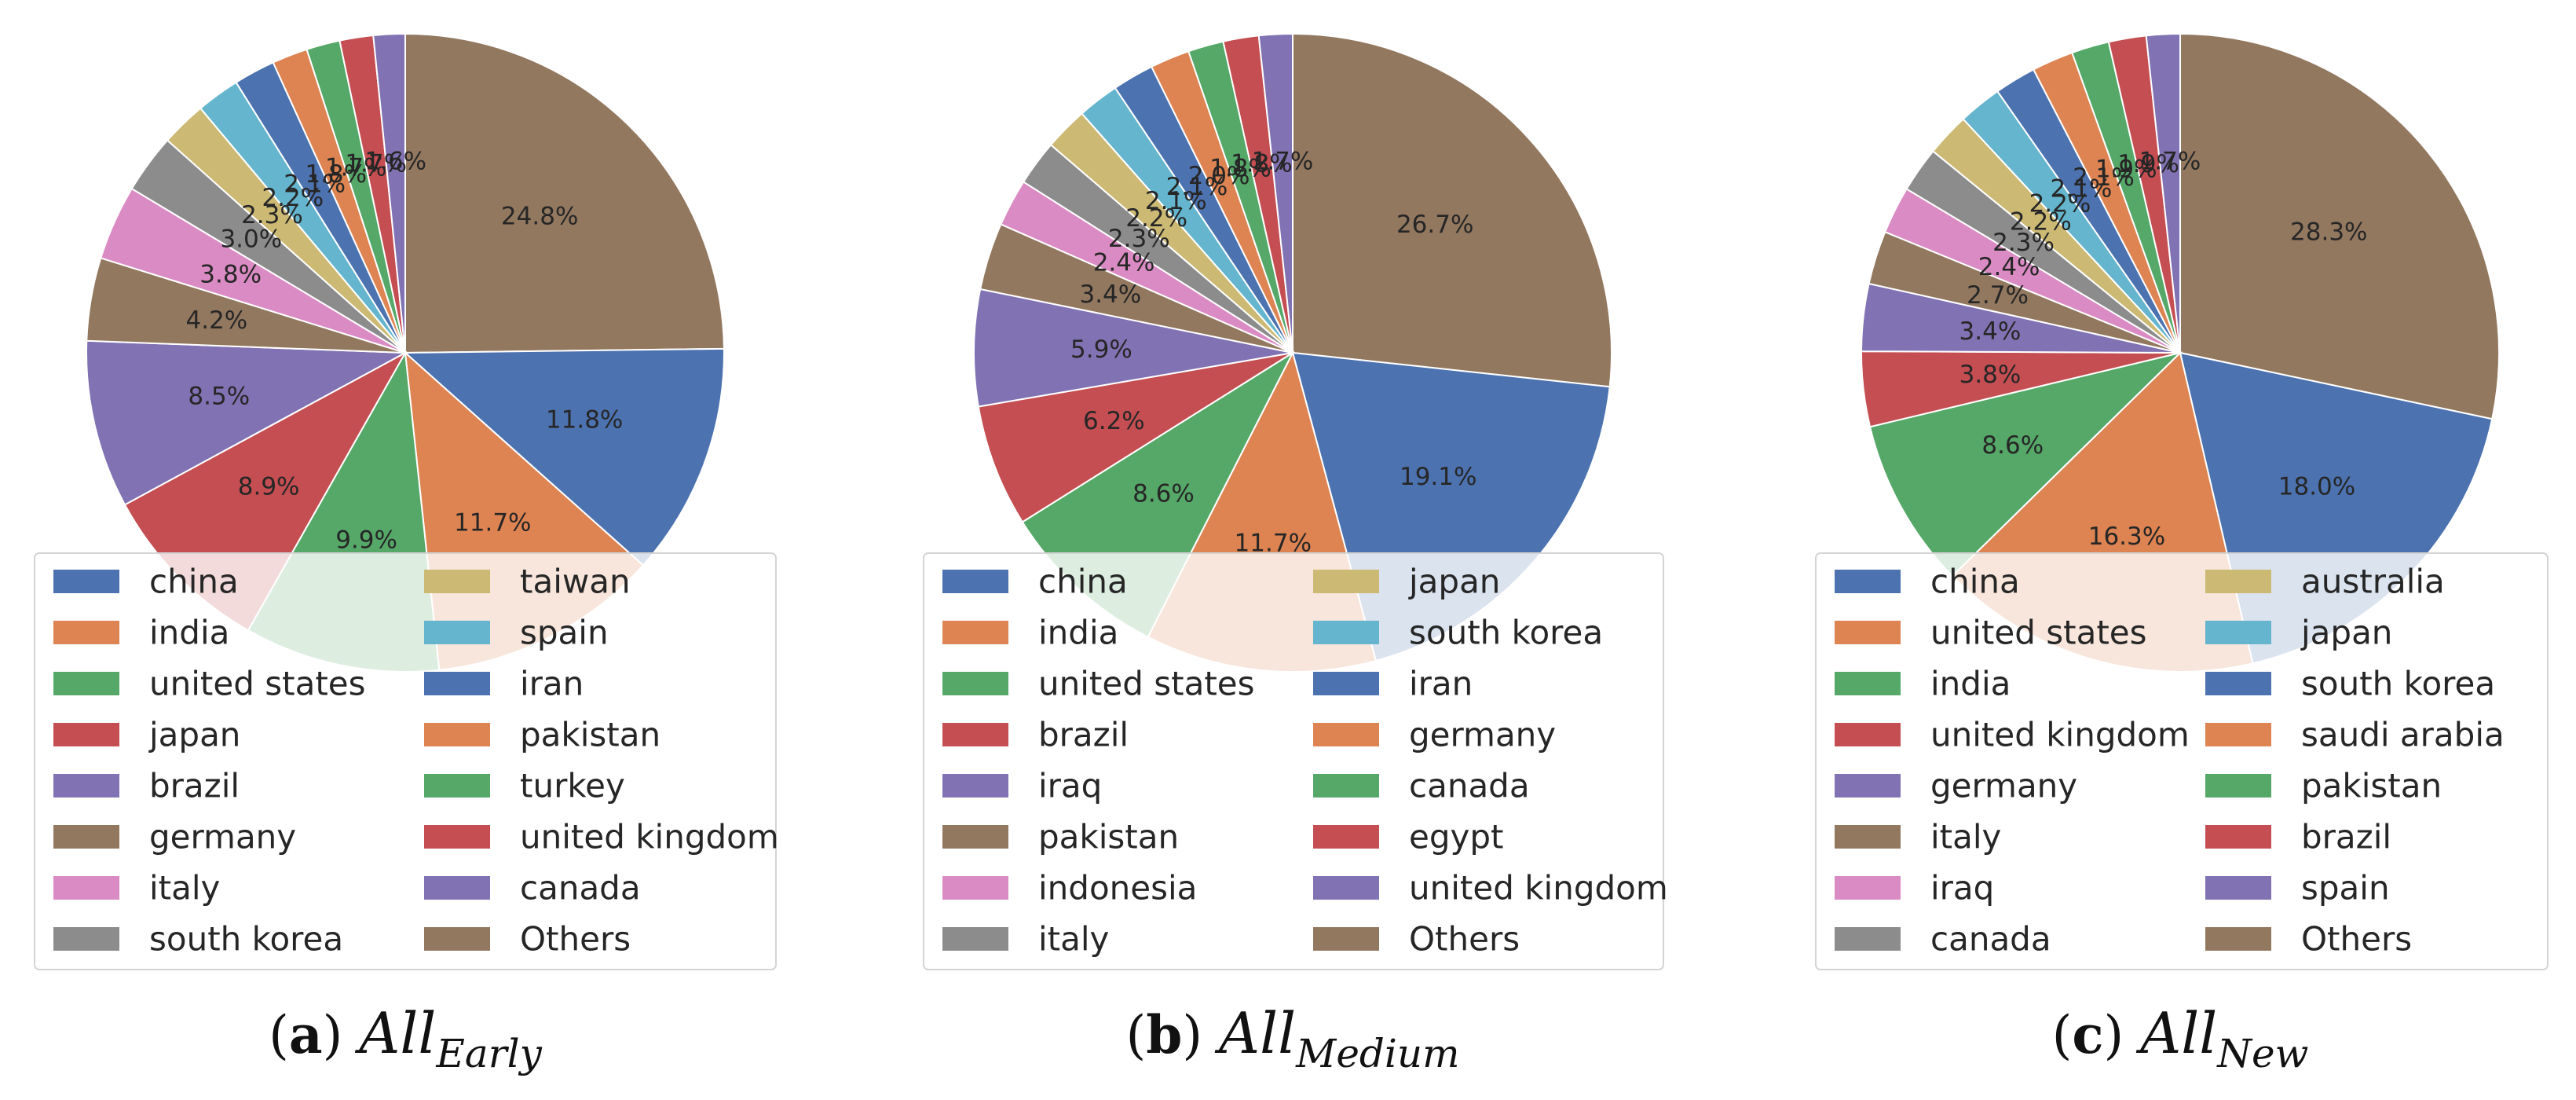 The height and width of the screenshot is (1100, 2576). What do you see at coordinates (146, 786) in the screenshot?
I see `legend-item: brazil` at bounding box center [146, 786].